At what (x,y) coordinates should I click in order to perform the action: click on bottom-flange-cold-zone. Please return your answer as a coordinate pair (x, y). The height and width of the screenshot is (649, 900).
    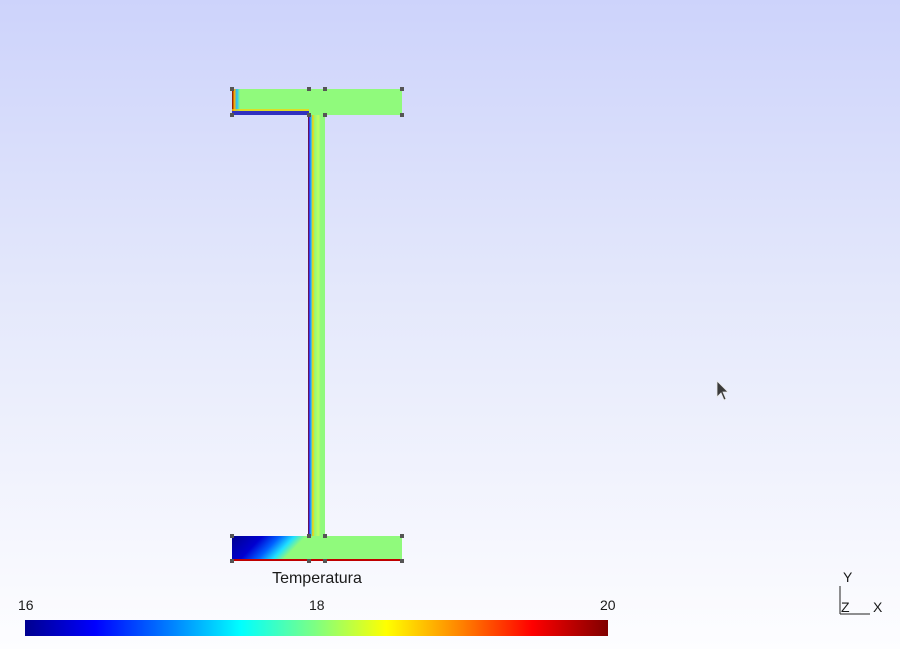
    Looking at the image, I should click on (272, 548).